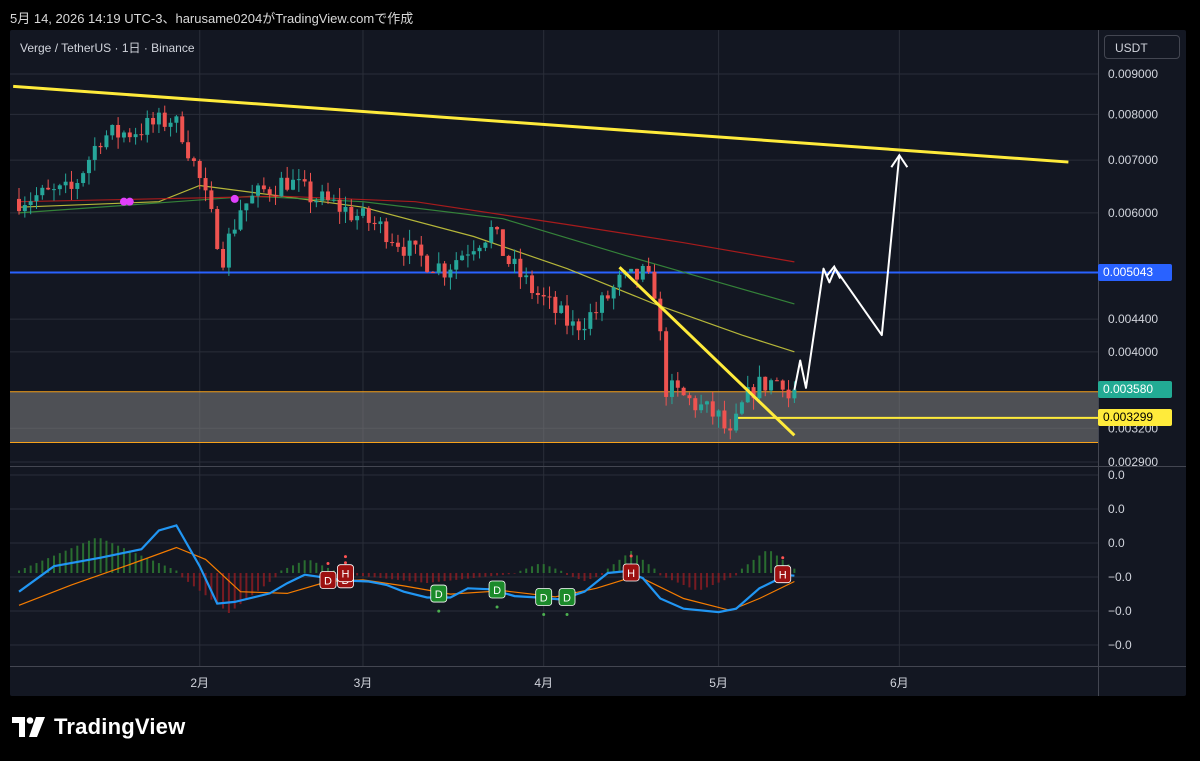 This screenshot has height=761, width=1200. What do you see at coordinates (1116, 509) in the screenshot?
I see `osc-tick-label: 0.0` at bounding box center [1116, 509].